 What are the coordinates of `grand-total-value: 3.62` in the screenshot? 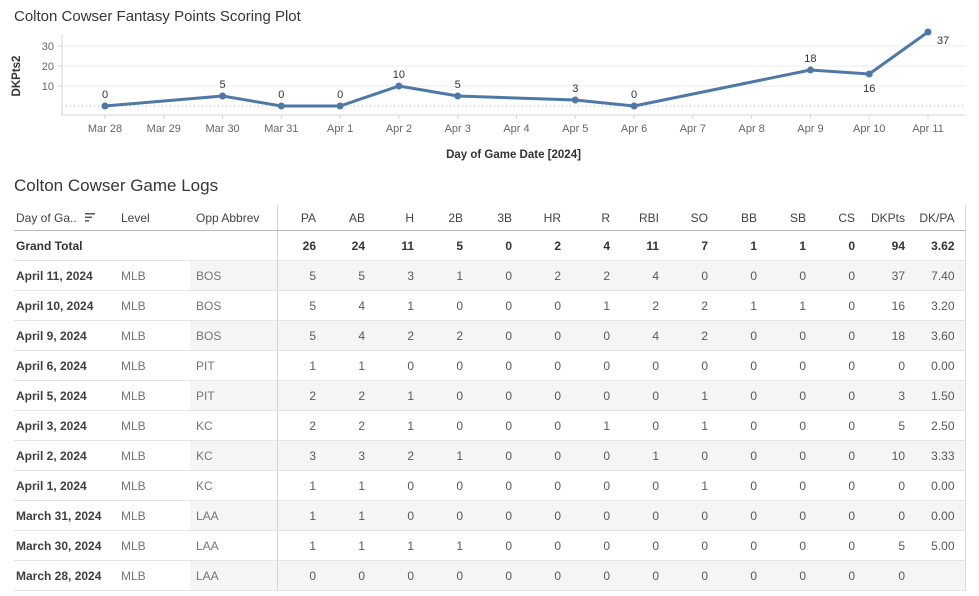 It's located at (940, 245).